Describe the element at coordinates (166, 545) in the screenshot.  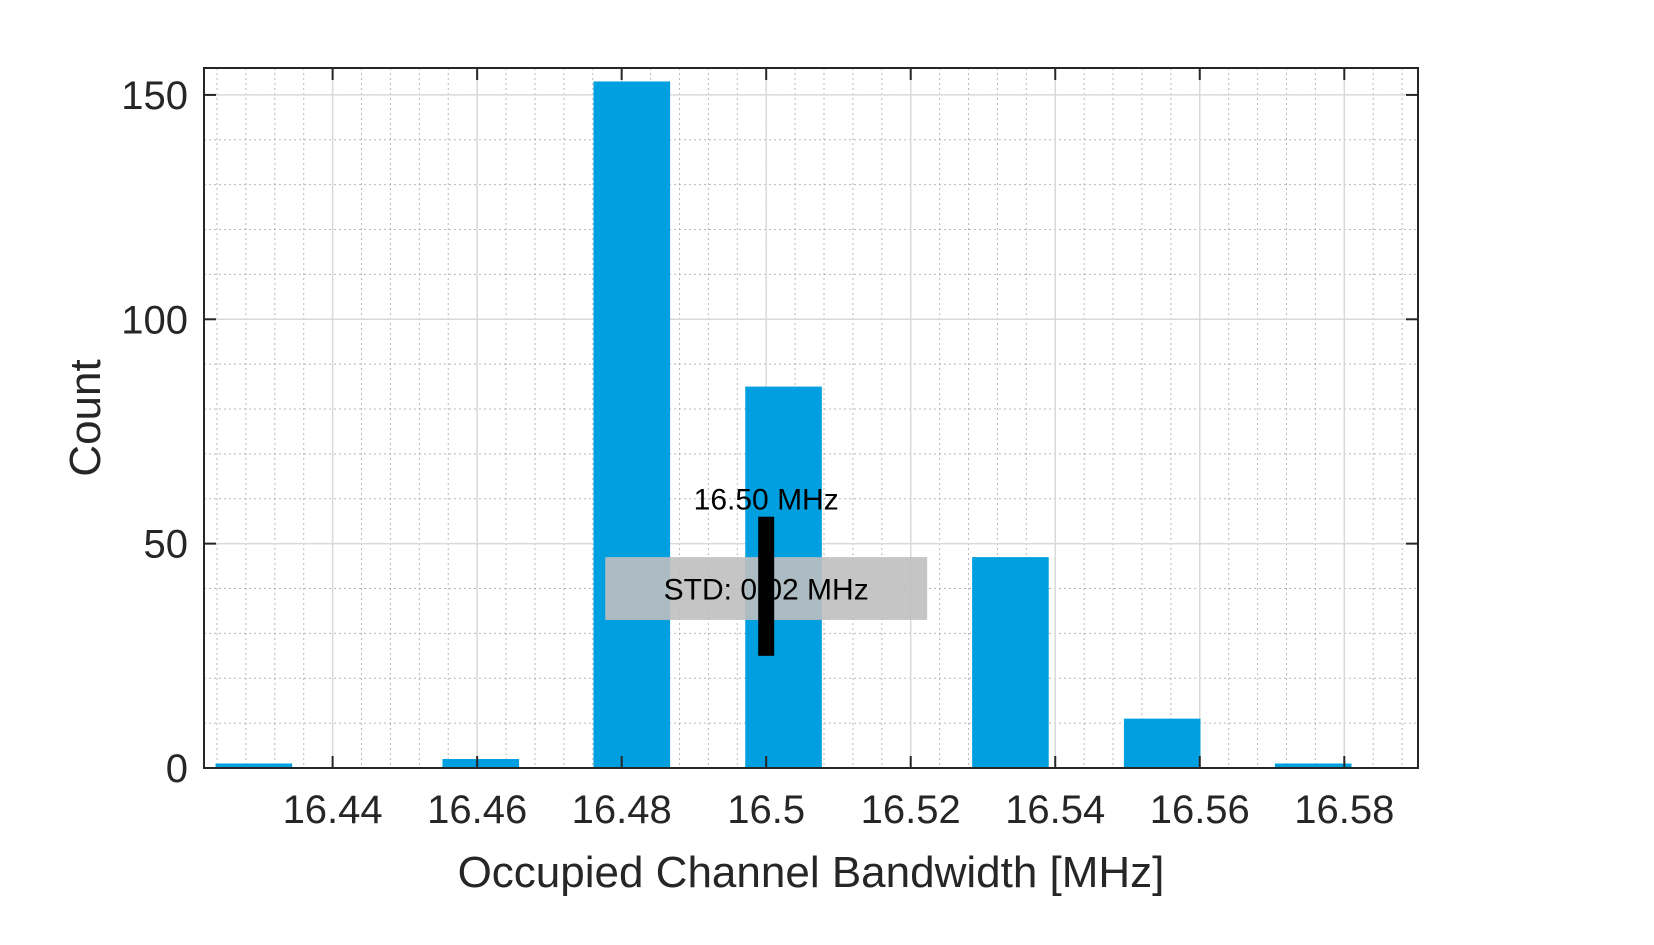
I see `y-tick-label: 50` at that location.